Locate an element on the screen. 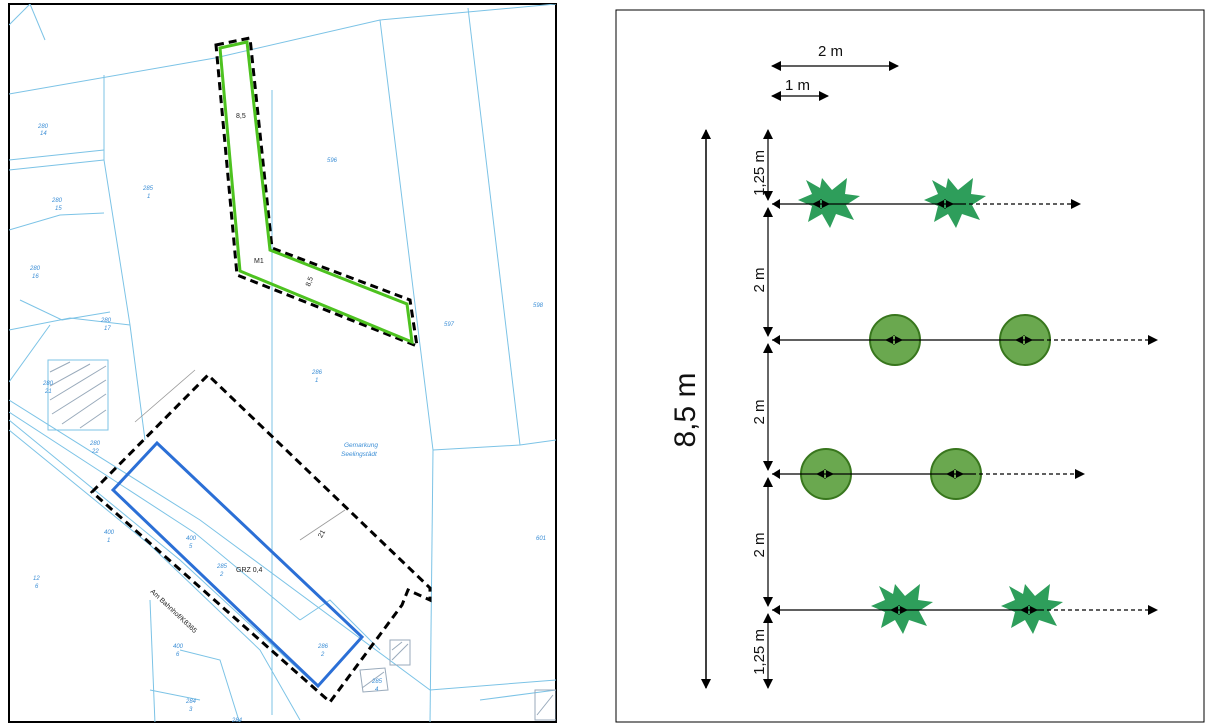 The image size is (1206, 724). gemarkung-label: Gemarkung is located at coordinates (361, 445).